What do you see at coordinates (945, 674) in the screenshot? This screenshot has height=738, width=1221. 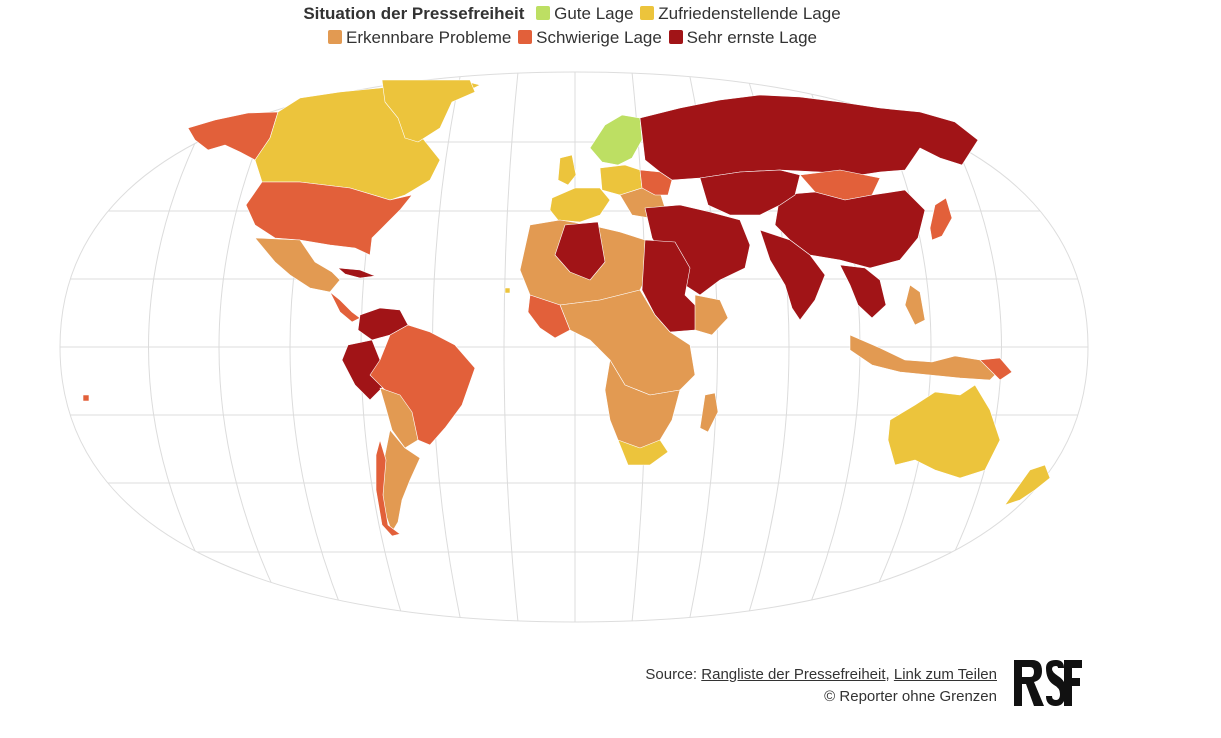 I see `share-link: Link zum Teilen` at bounding box center [945, 674].